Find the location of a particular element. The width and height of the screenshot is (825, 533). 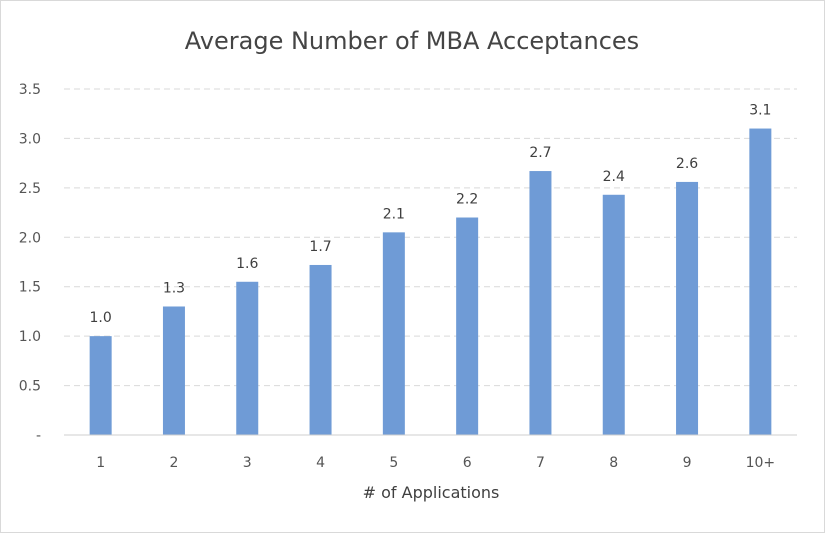

x-tick-label: 1 is located at coordinates (100, 463).